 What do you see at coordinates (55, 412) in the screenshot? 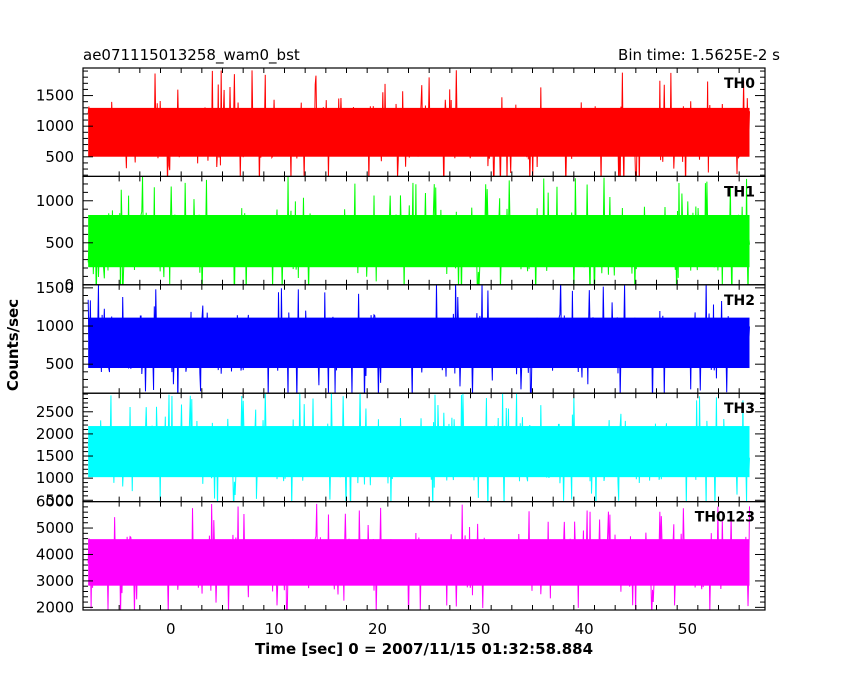
I see `y-tick-label: 2500` at bounding box center [55, 412].